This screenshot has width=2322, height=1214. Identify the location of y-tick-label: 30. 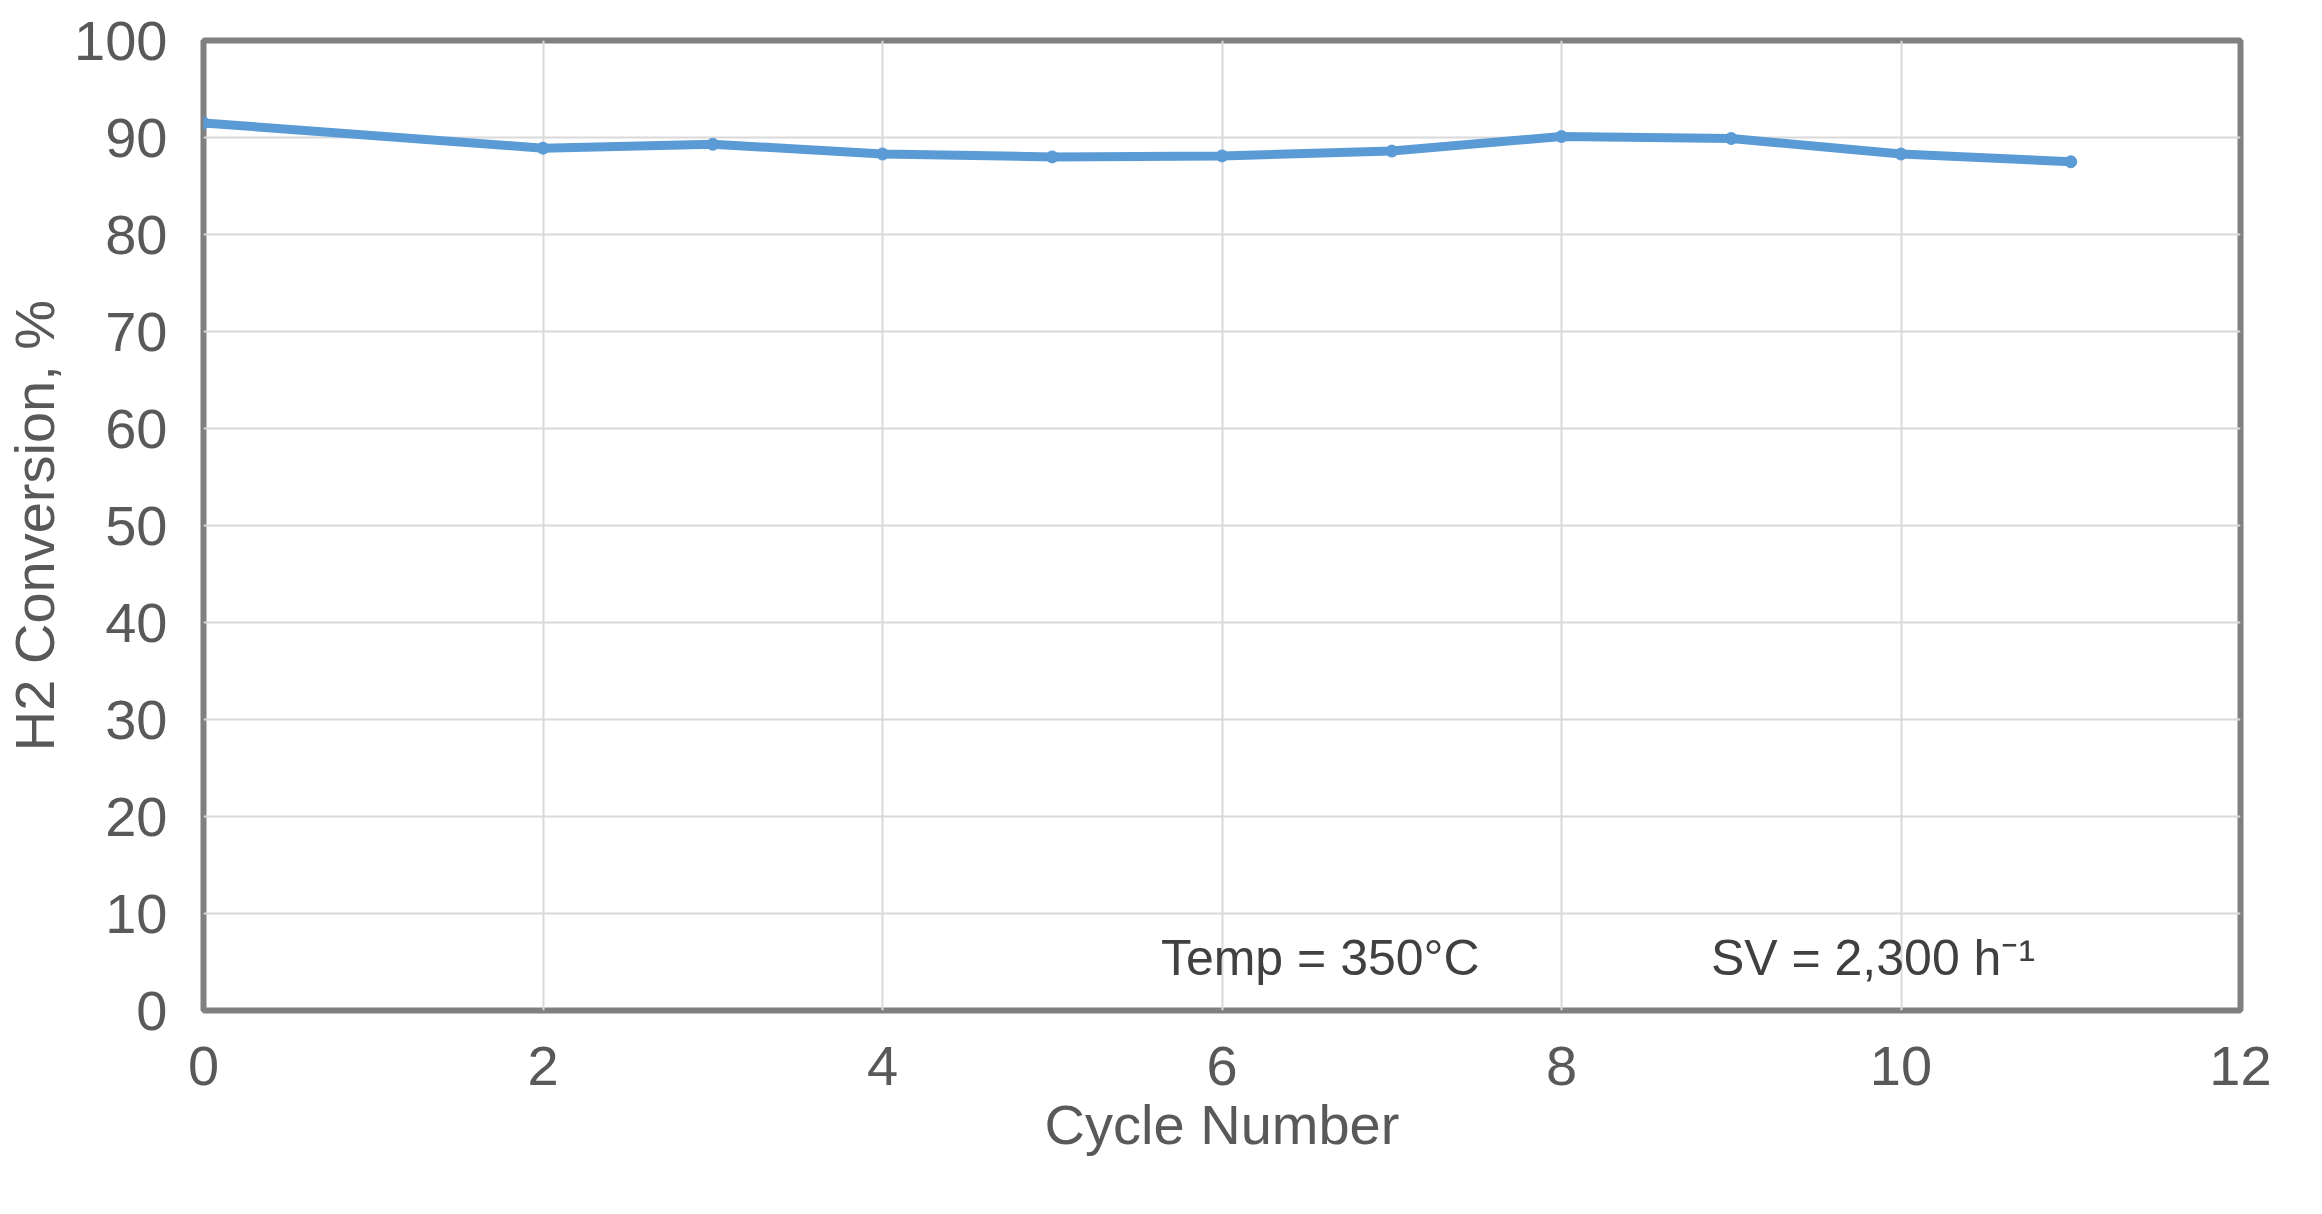
(136, 719).